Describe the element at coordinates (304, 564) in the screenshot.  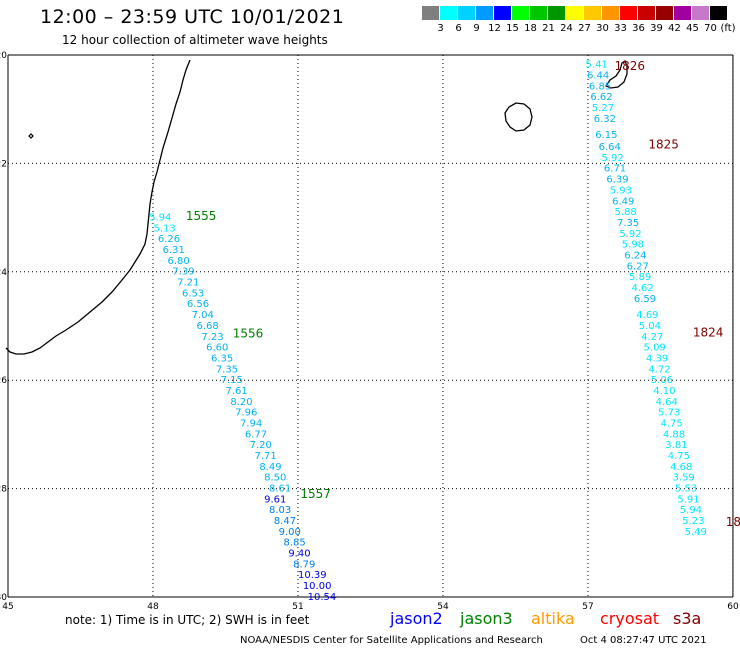
I see `wave-height-value: 8.79` at that location.